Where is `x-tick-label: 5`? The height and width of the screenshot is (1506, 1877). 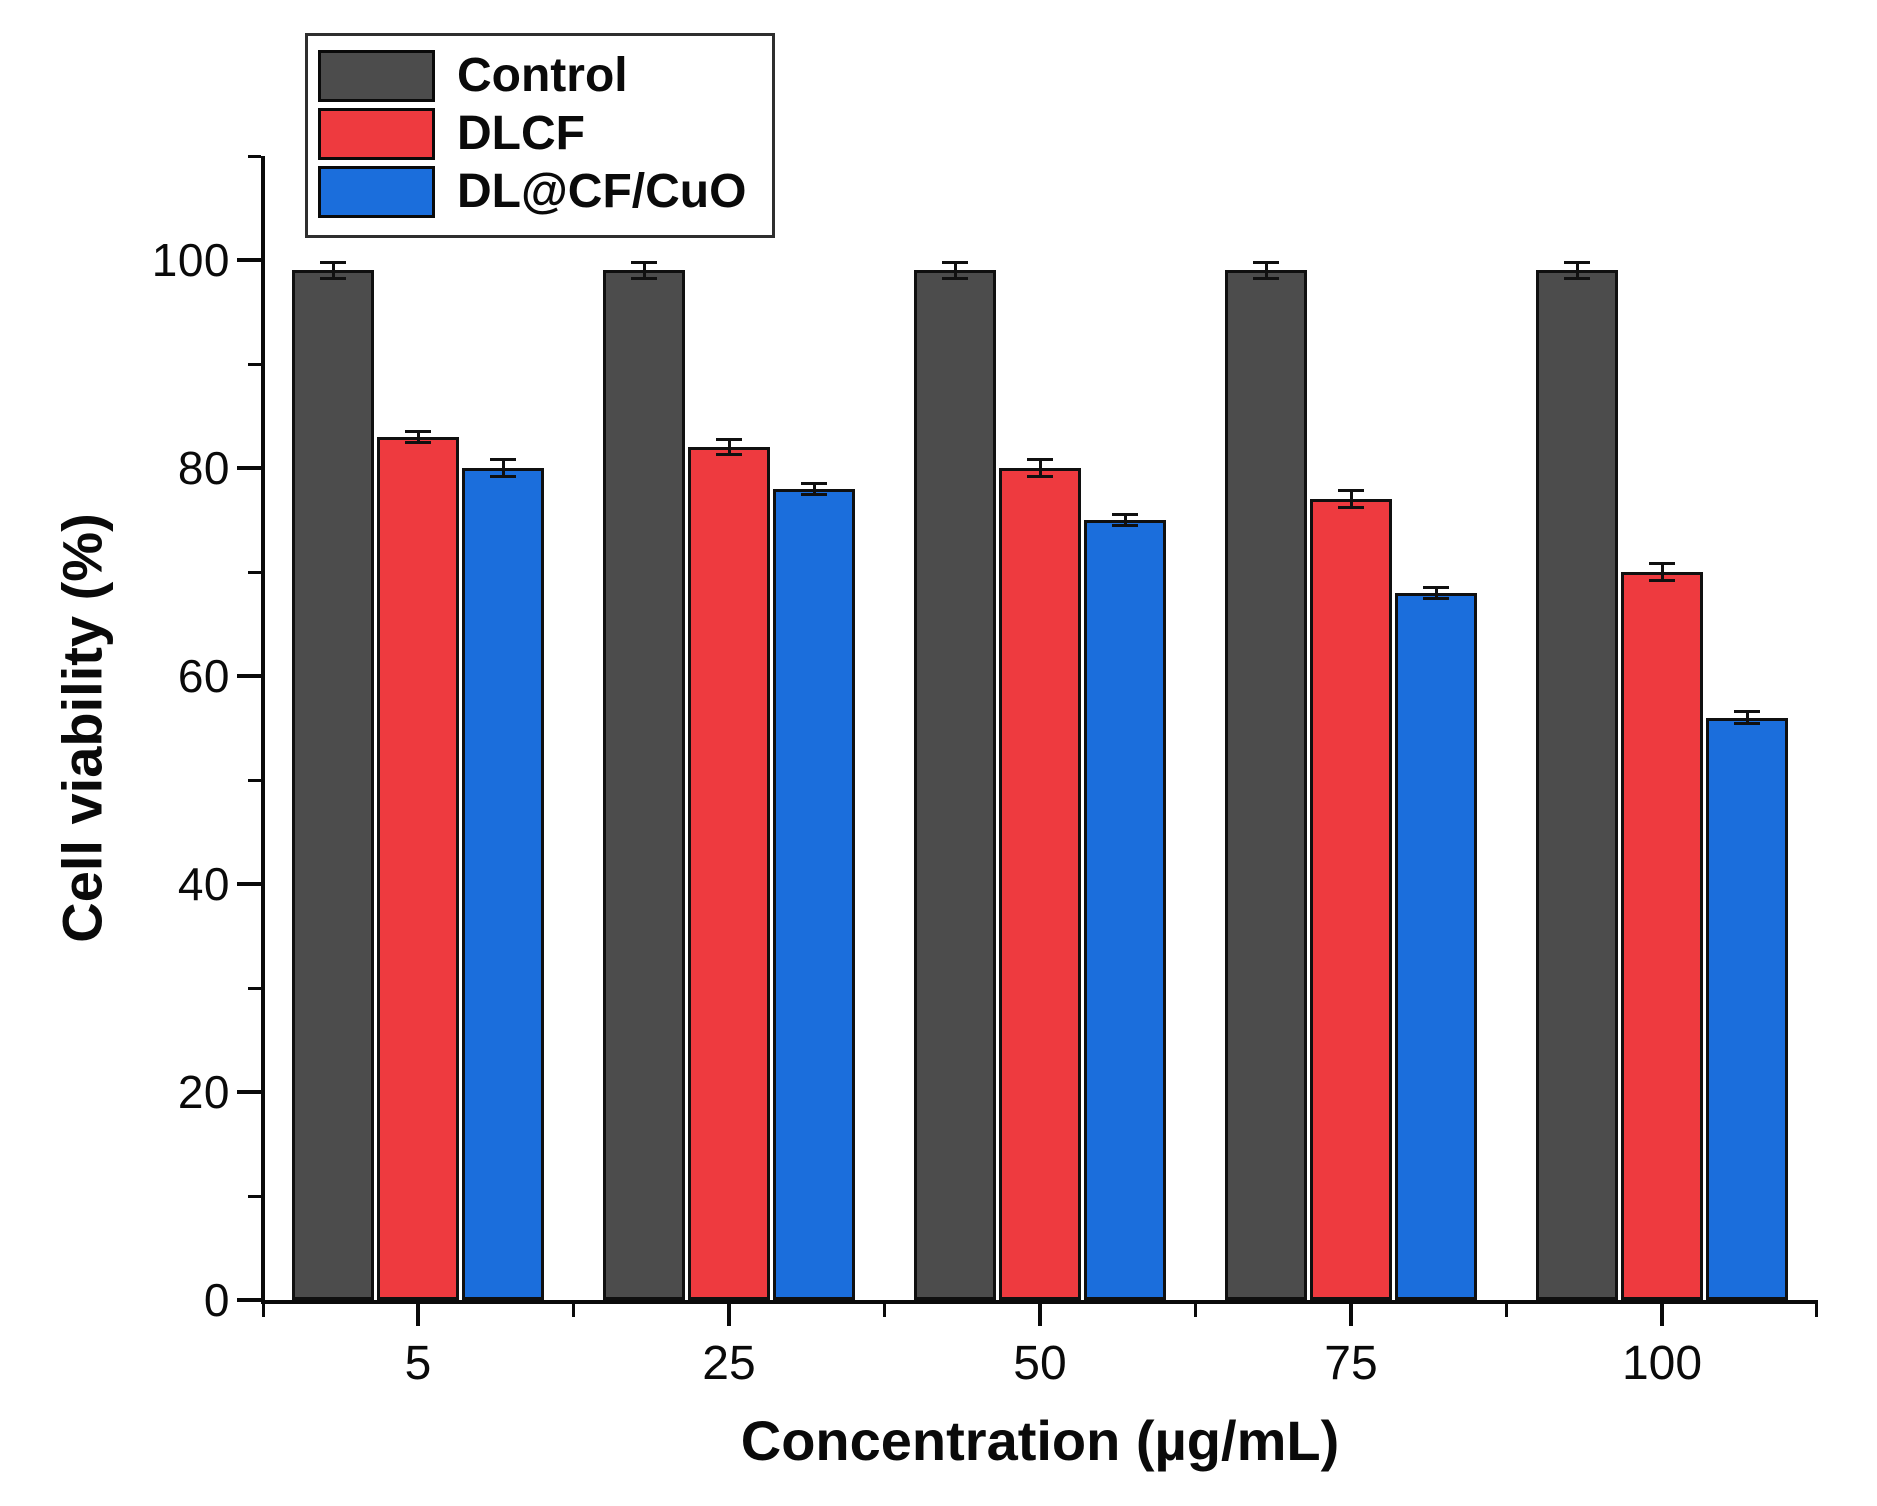 x-tick-label: 5 is located at coordinates (418, 1363).